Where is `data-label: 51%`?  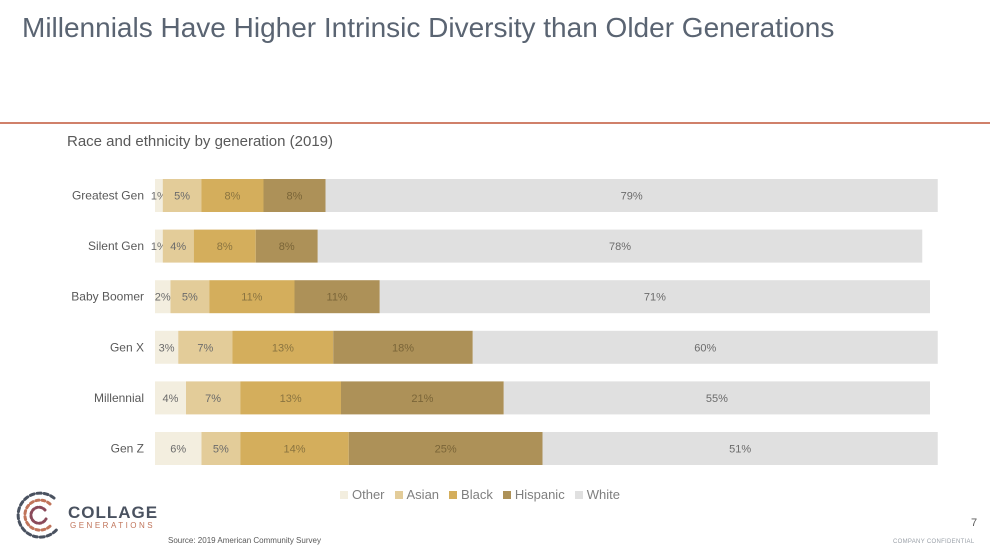 data-label: 51% is located at coordinates (740, 450).